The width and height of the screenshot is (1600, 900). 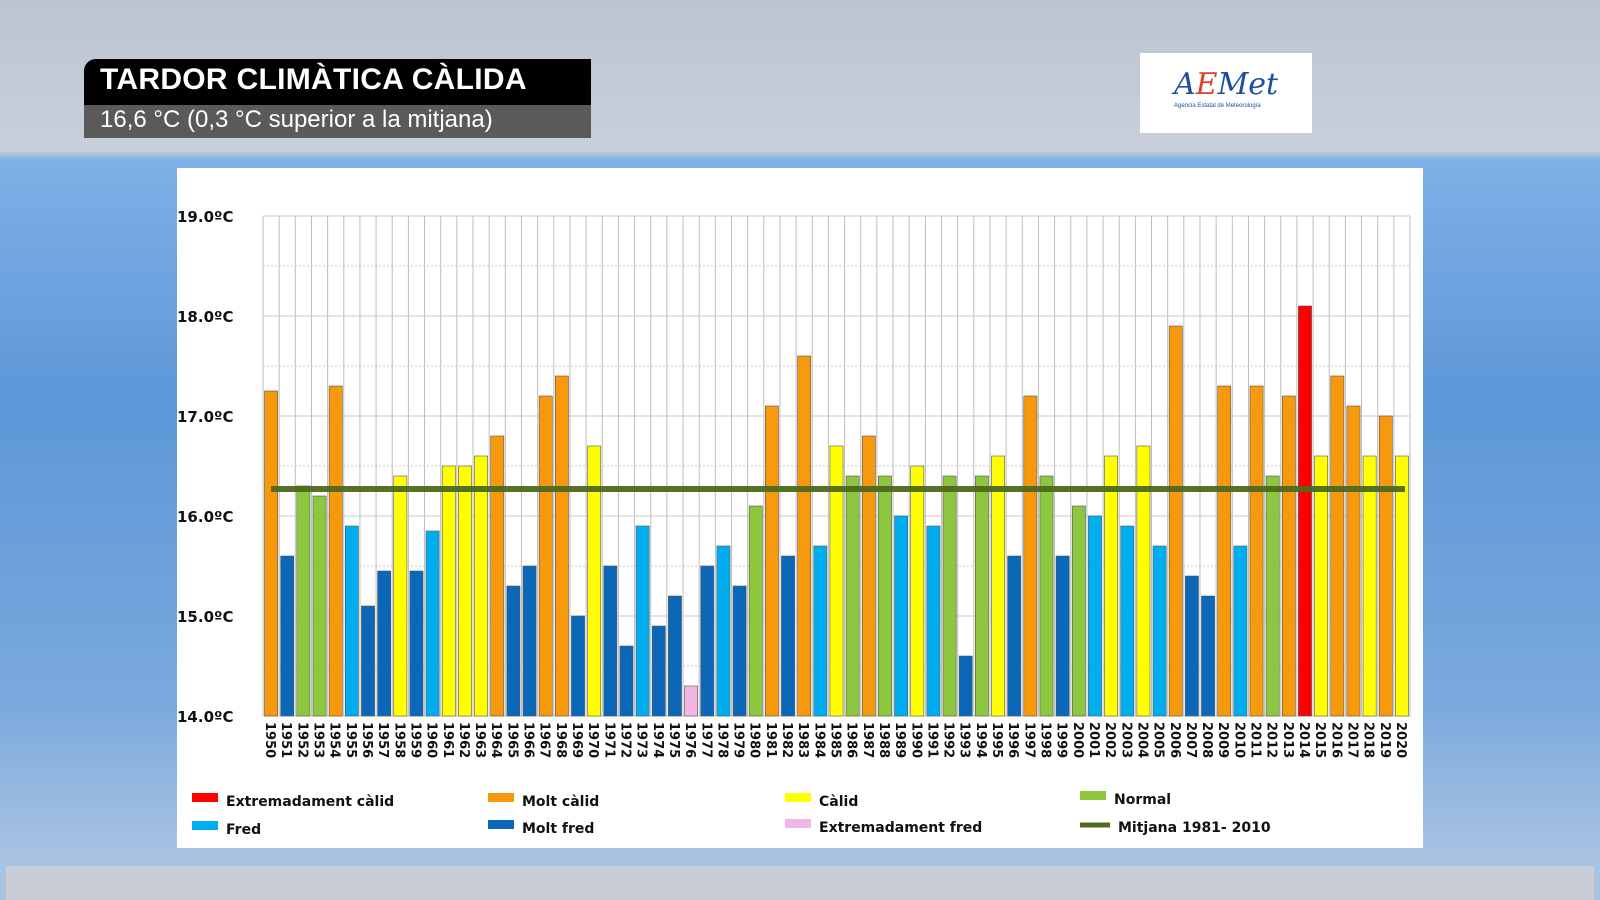 I want to click on x-tick-label: 1976, so click(x=689, y=740).